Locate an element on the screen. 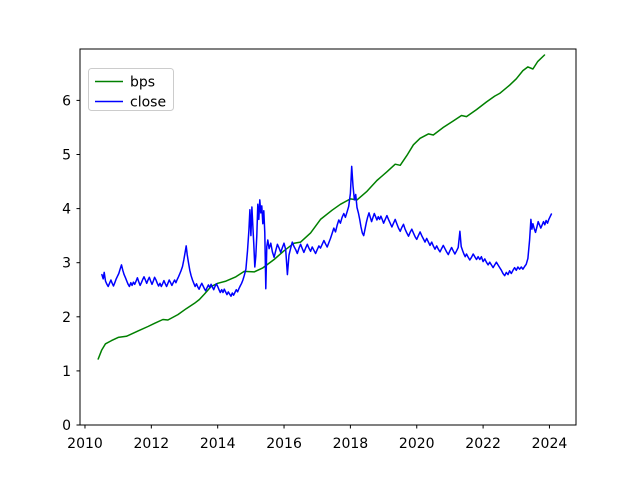 Image resolution: width=640 pixels, height=480 pixels. x-axis-tick-label: 2014 is located at coordinates (218, 444).